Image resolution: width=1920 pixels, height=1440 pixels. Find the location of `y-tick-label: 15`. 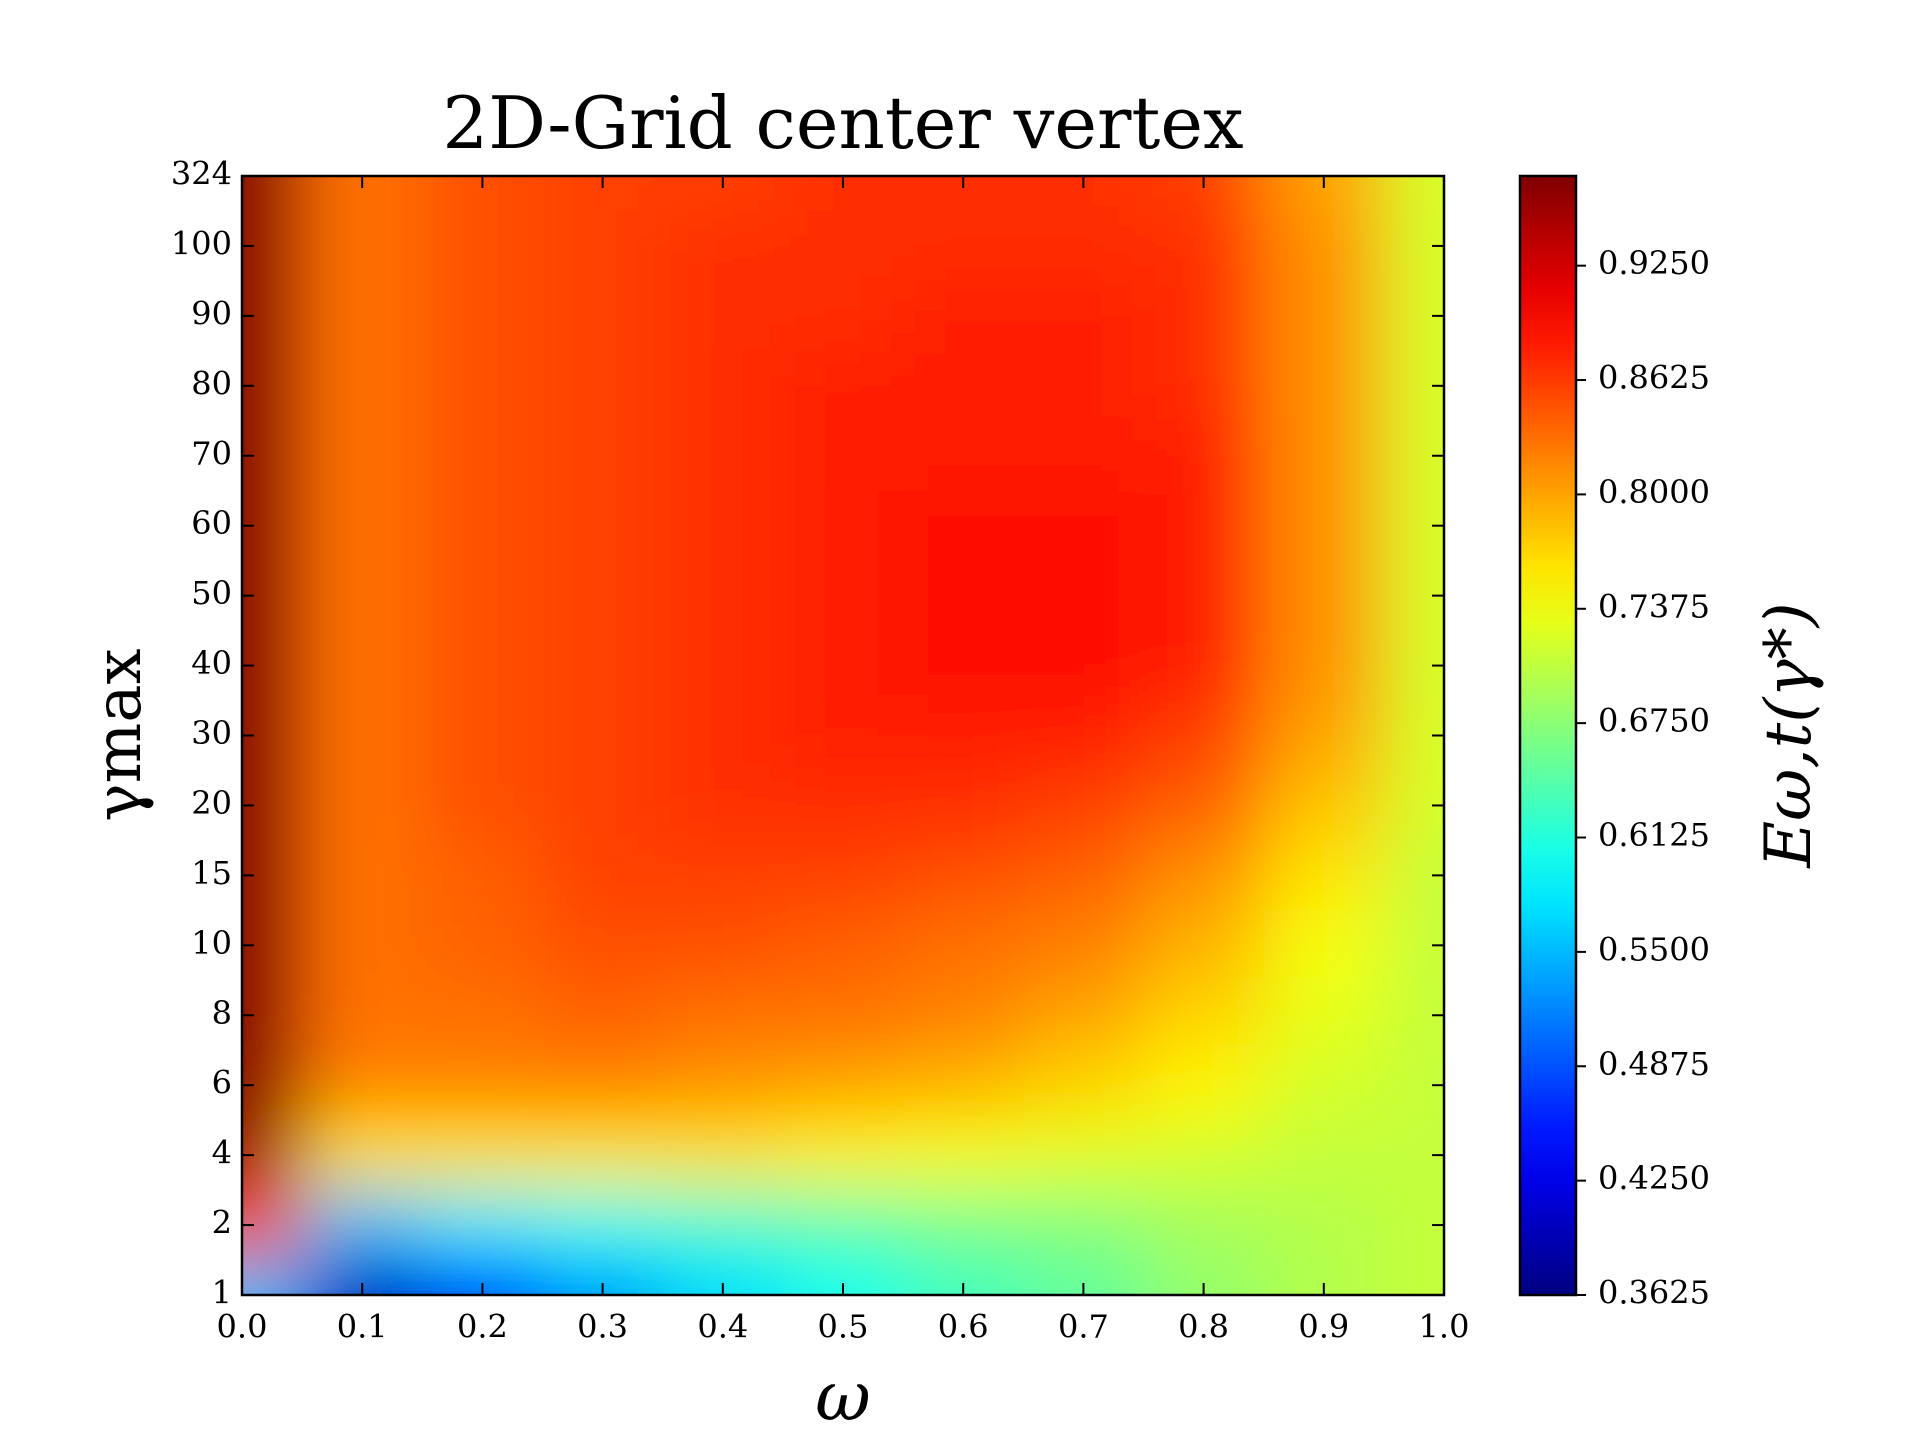

y-tick-label: 15 is located at coordinates (211, 873).